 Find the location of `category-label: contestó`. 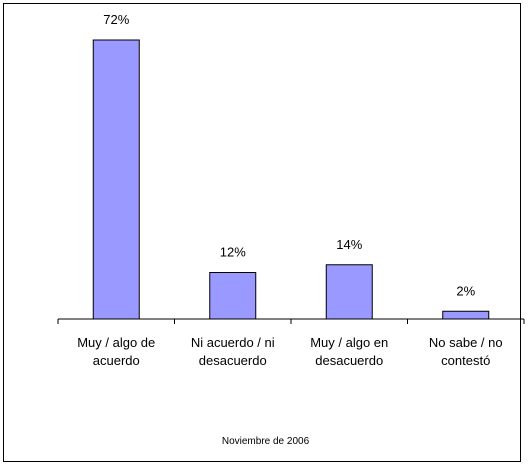

category-label: contestó is located at coordinates (465, 360).